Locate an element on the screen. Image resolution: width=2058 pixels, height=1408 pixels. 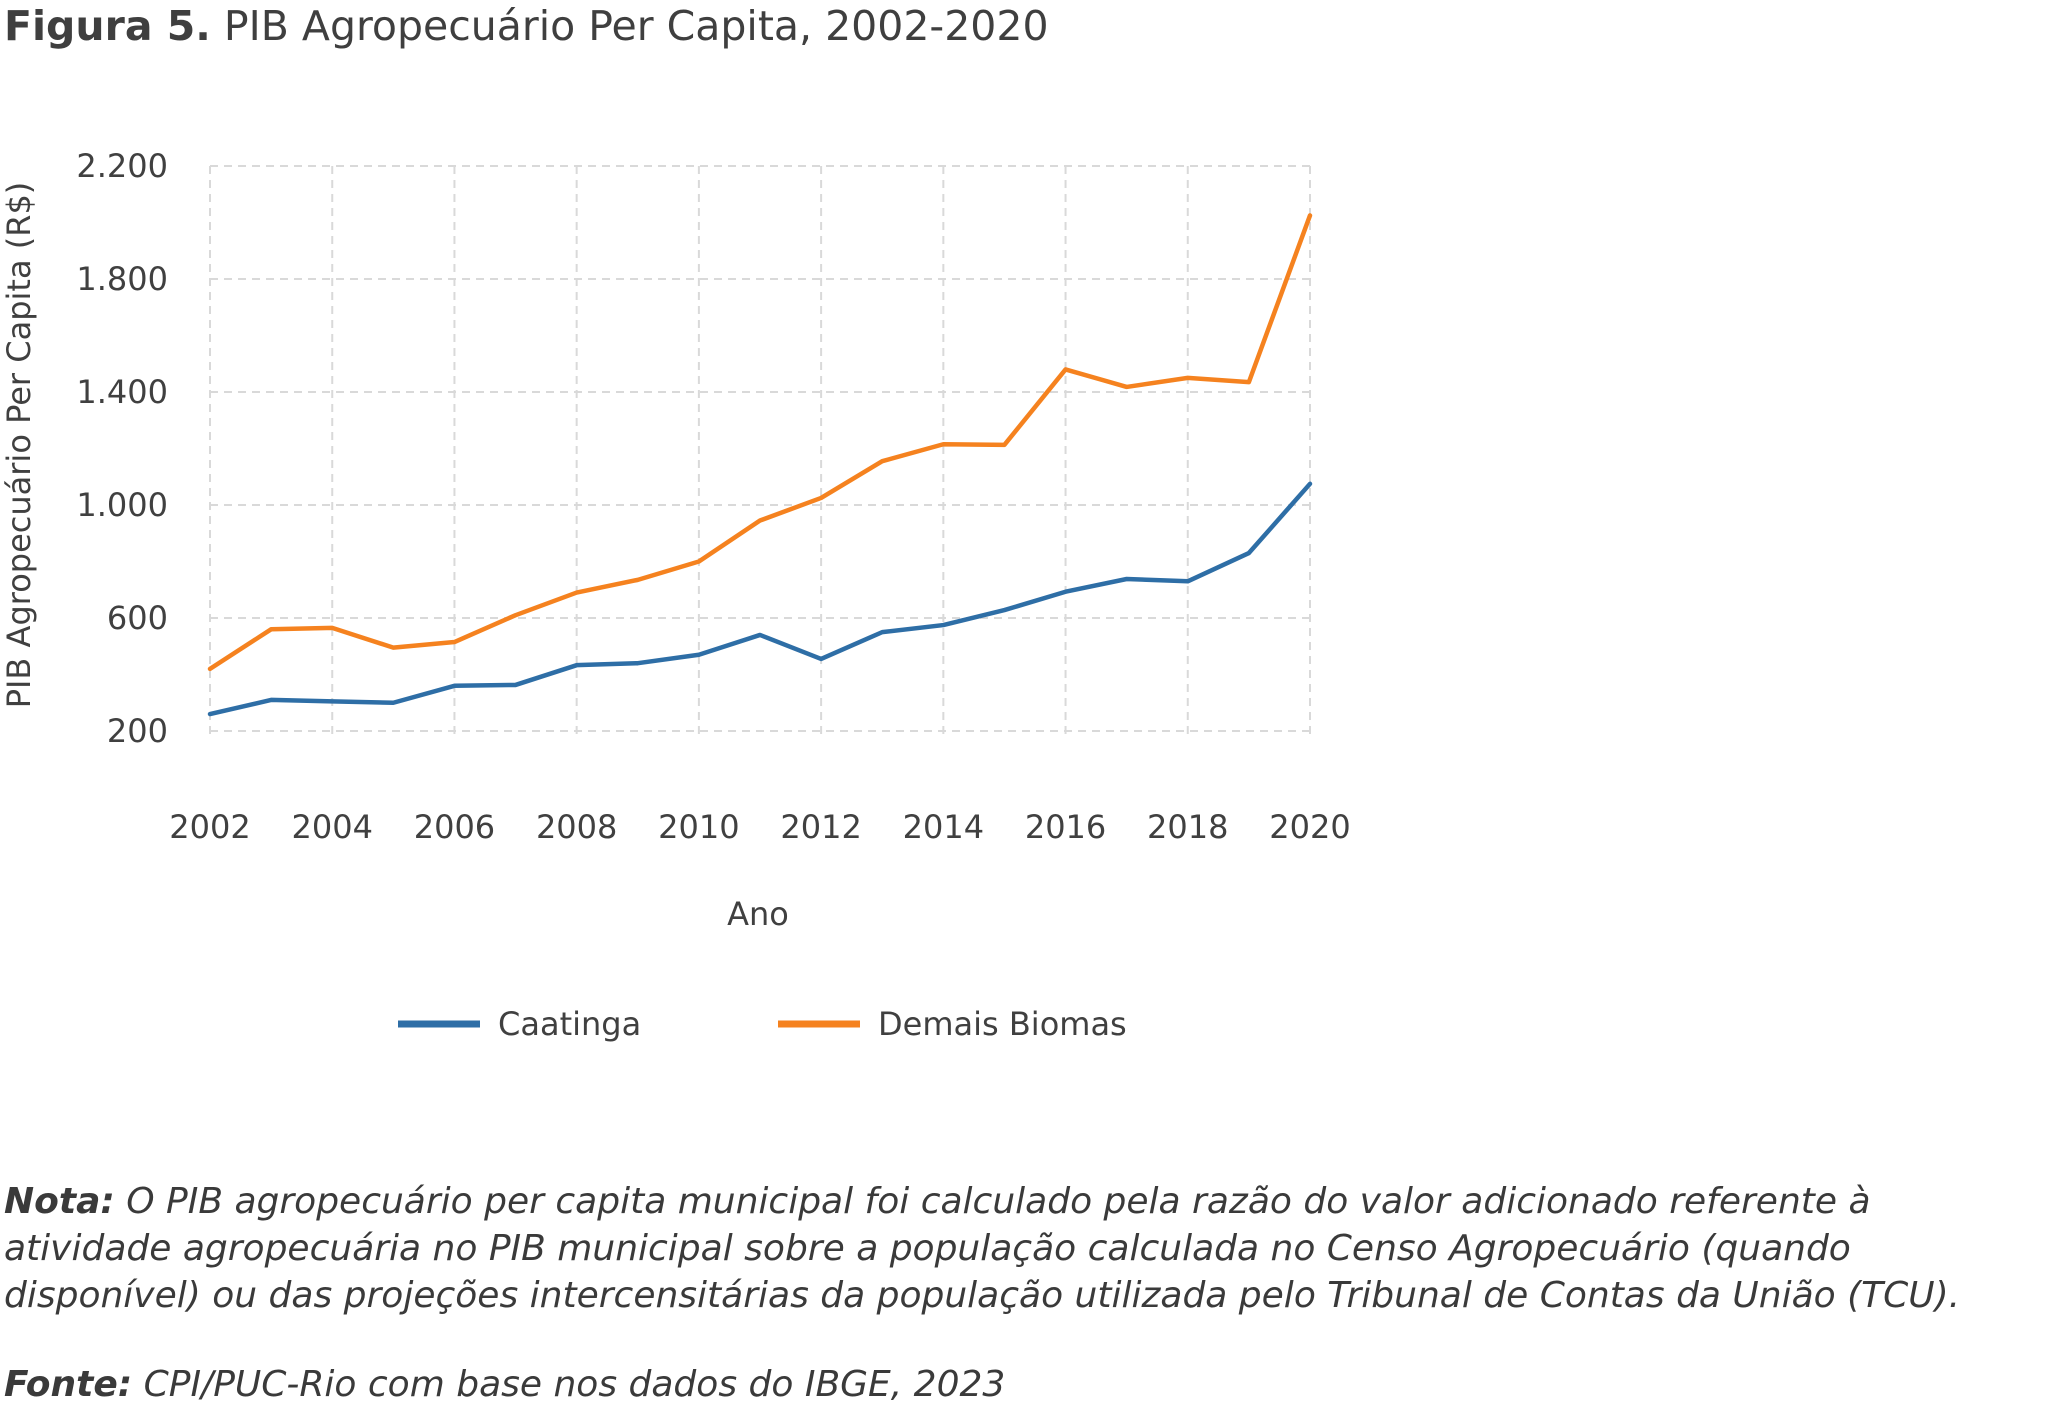
x-tick-label: 2020 is located at coordinates (1309, 827).